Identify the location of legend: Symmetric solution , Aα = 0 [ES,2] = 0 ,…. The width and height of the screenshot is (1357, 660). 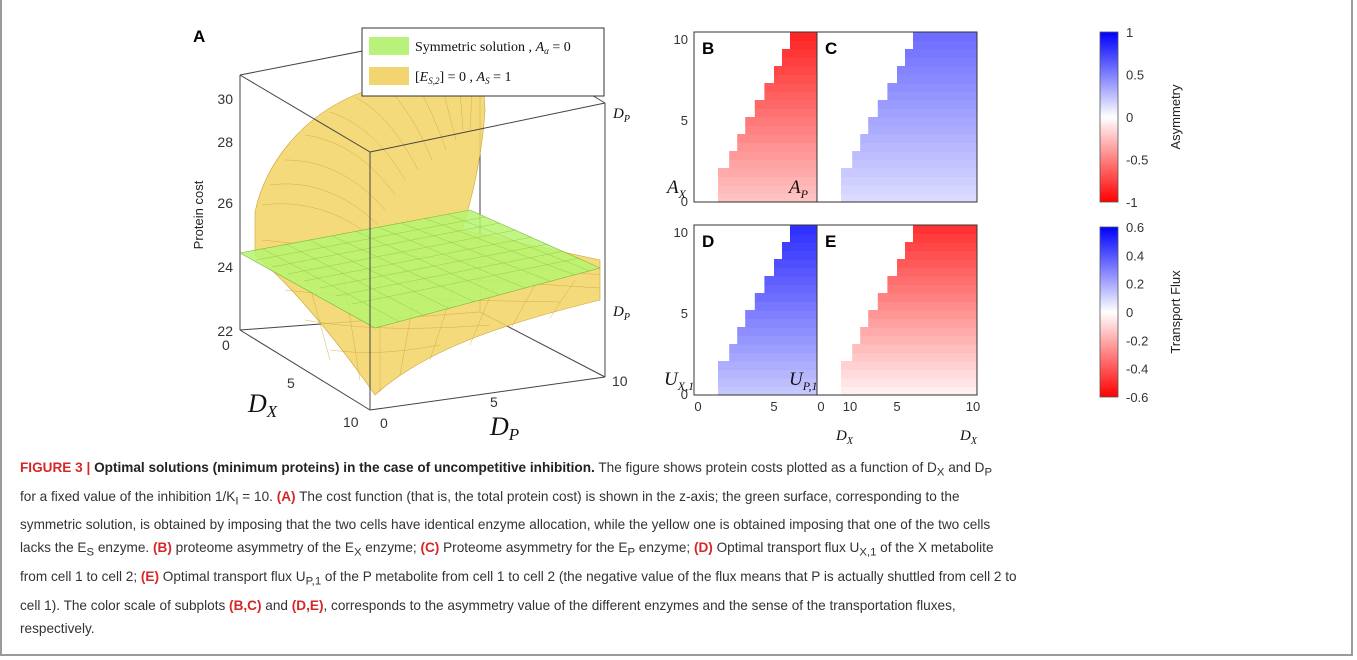
(483, 62).